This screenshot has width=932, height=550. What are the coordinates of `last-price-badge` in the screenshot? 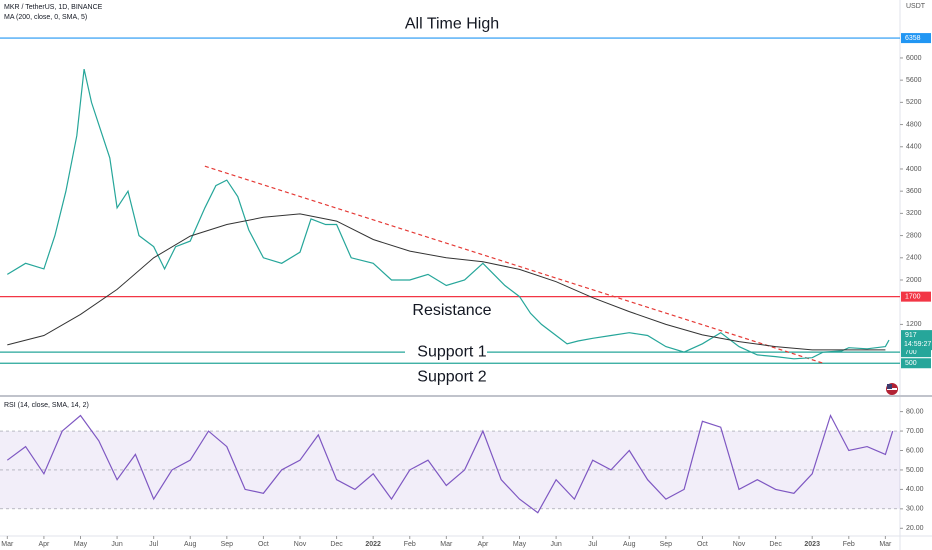 It's located at (916, 340).